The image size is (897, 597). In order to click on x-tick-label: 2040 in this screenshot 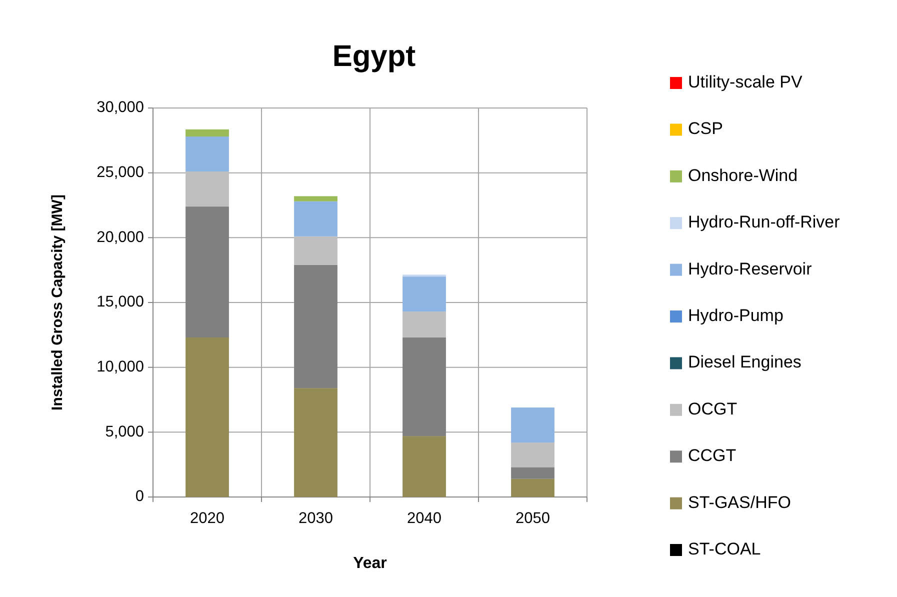, I will do `click(424, 518)`.